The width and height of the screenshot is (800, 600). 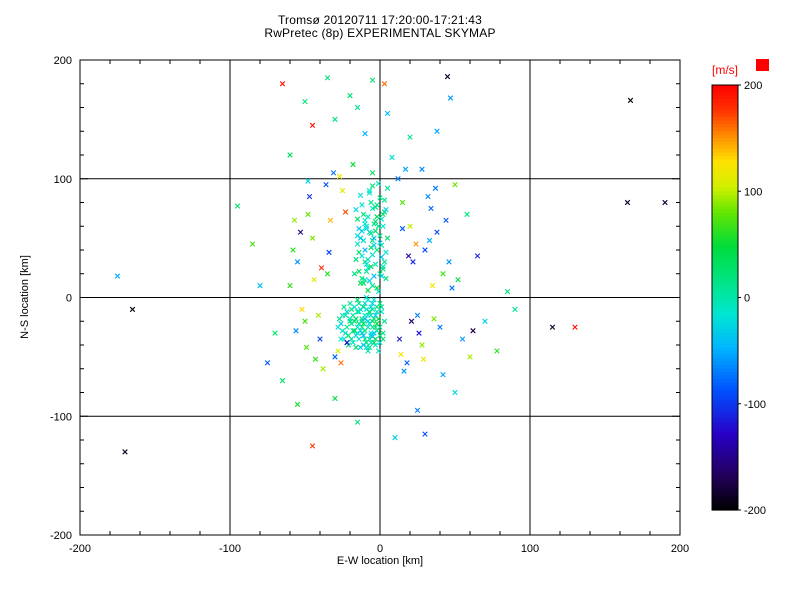 What do you see at coordinates (755, 405) in the screenshot?
I see `colorbar-tick-label: -100` at bounding box center [755, 405].